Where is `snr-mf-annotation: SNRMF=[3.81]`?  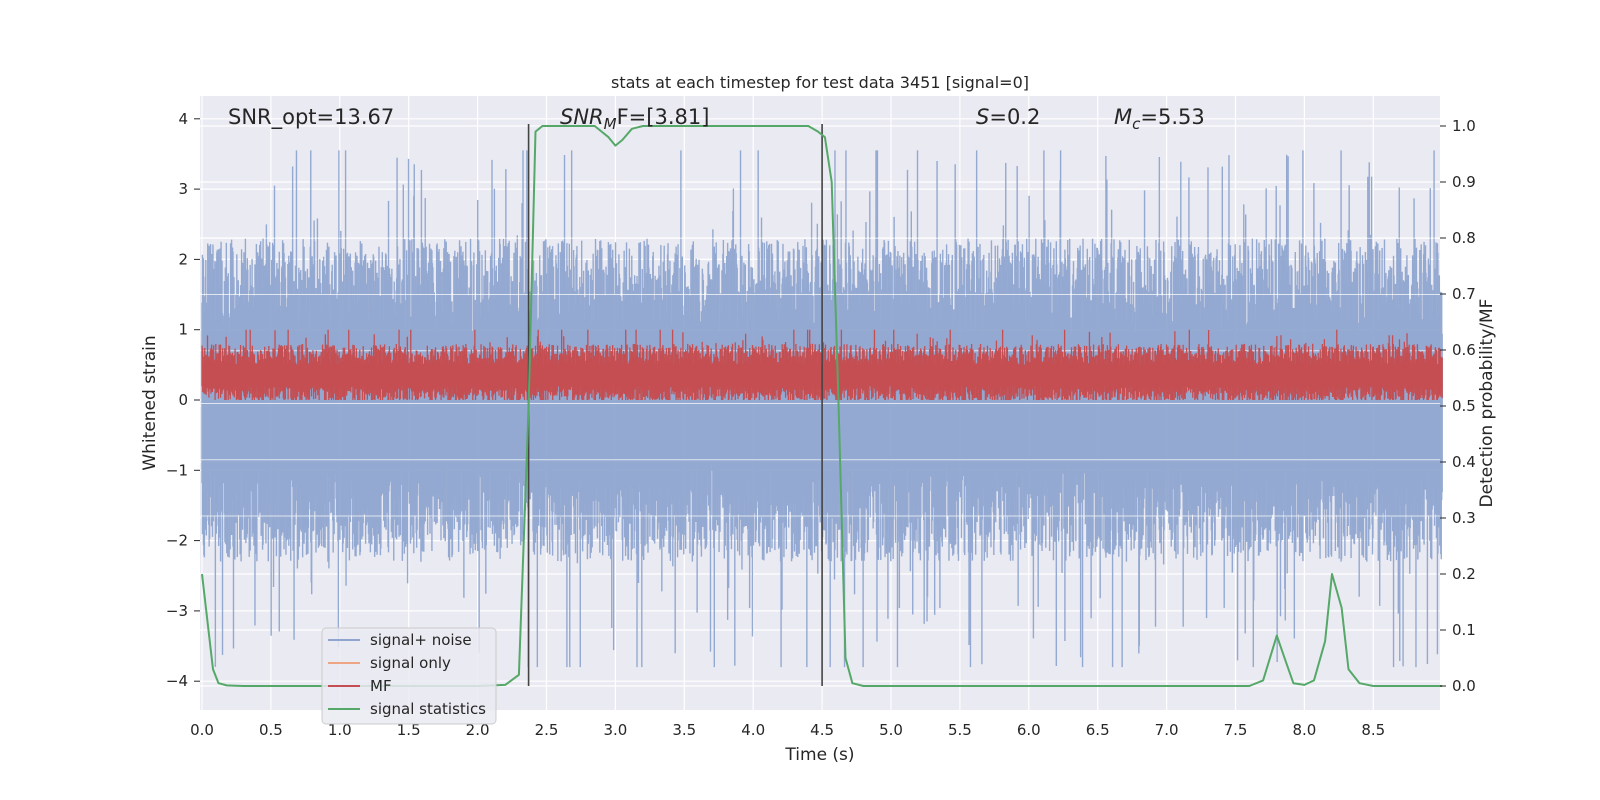
snr-mf-annotation: SNRMF=[3.81] is located at coordinates (634, 119).